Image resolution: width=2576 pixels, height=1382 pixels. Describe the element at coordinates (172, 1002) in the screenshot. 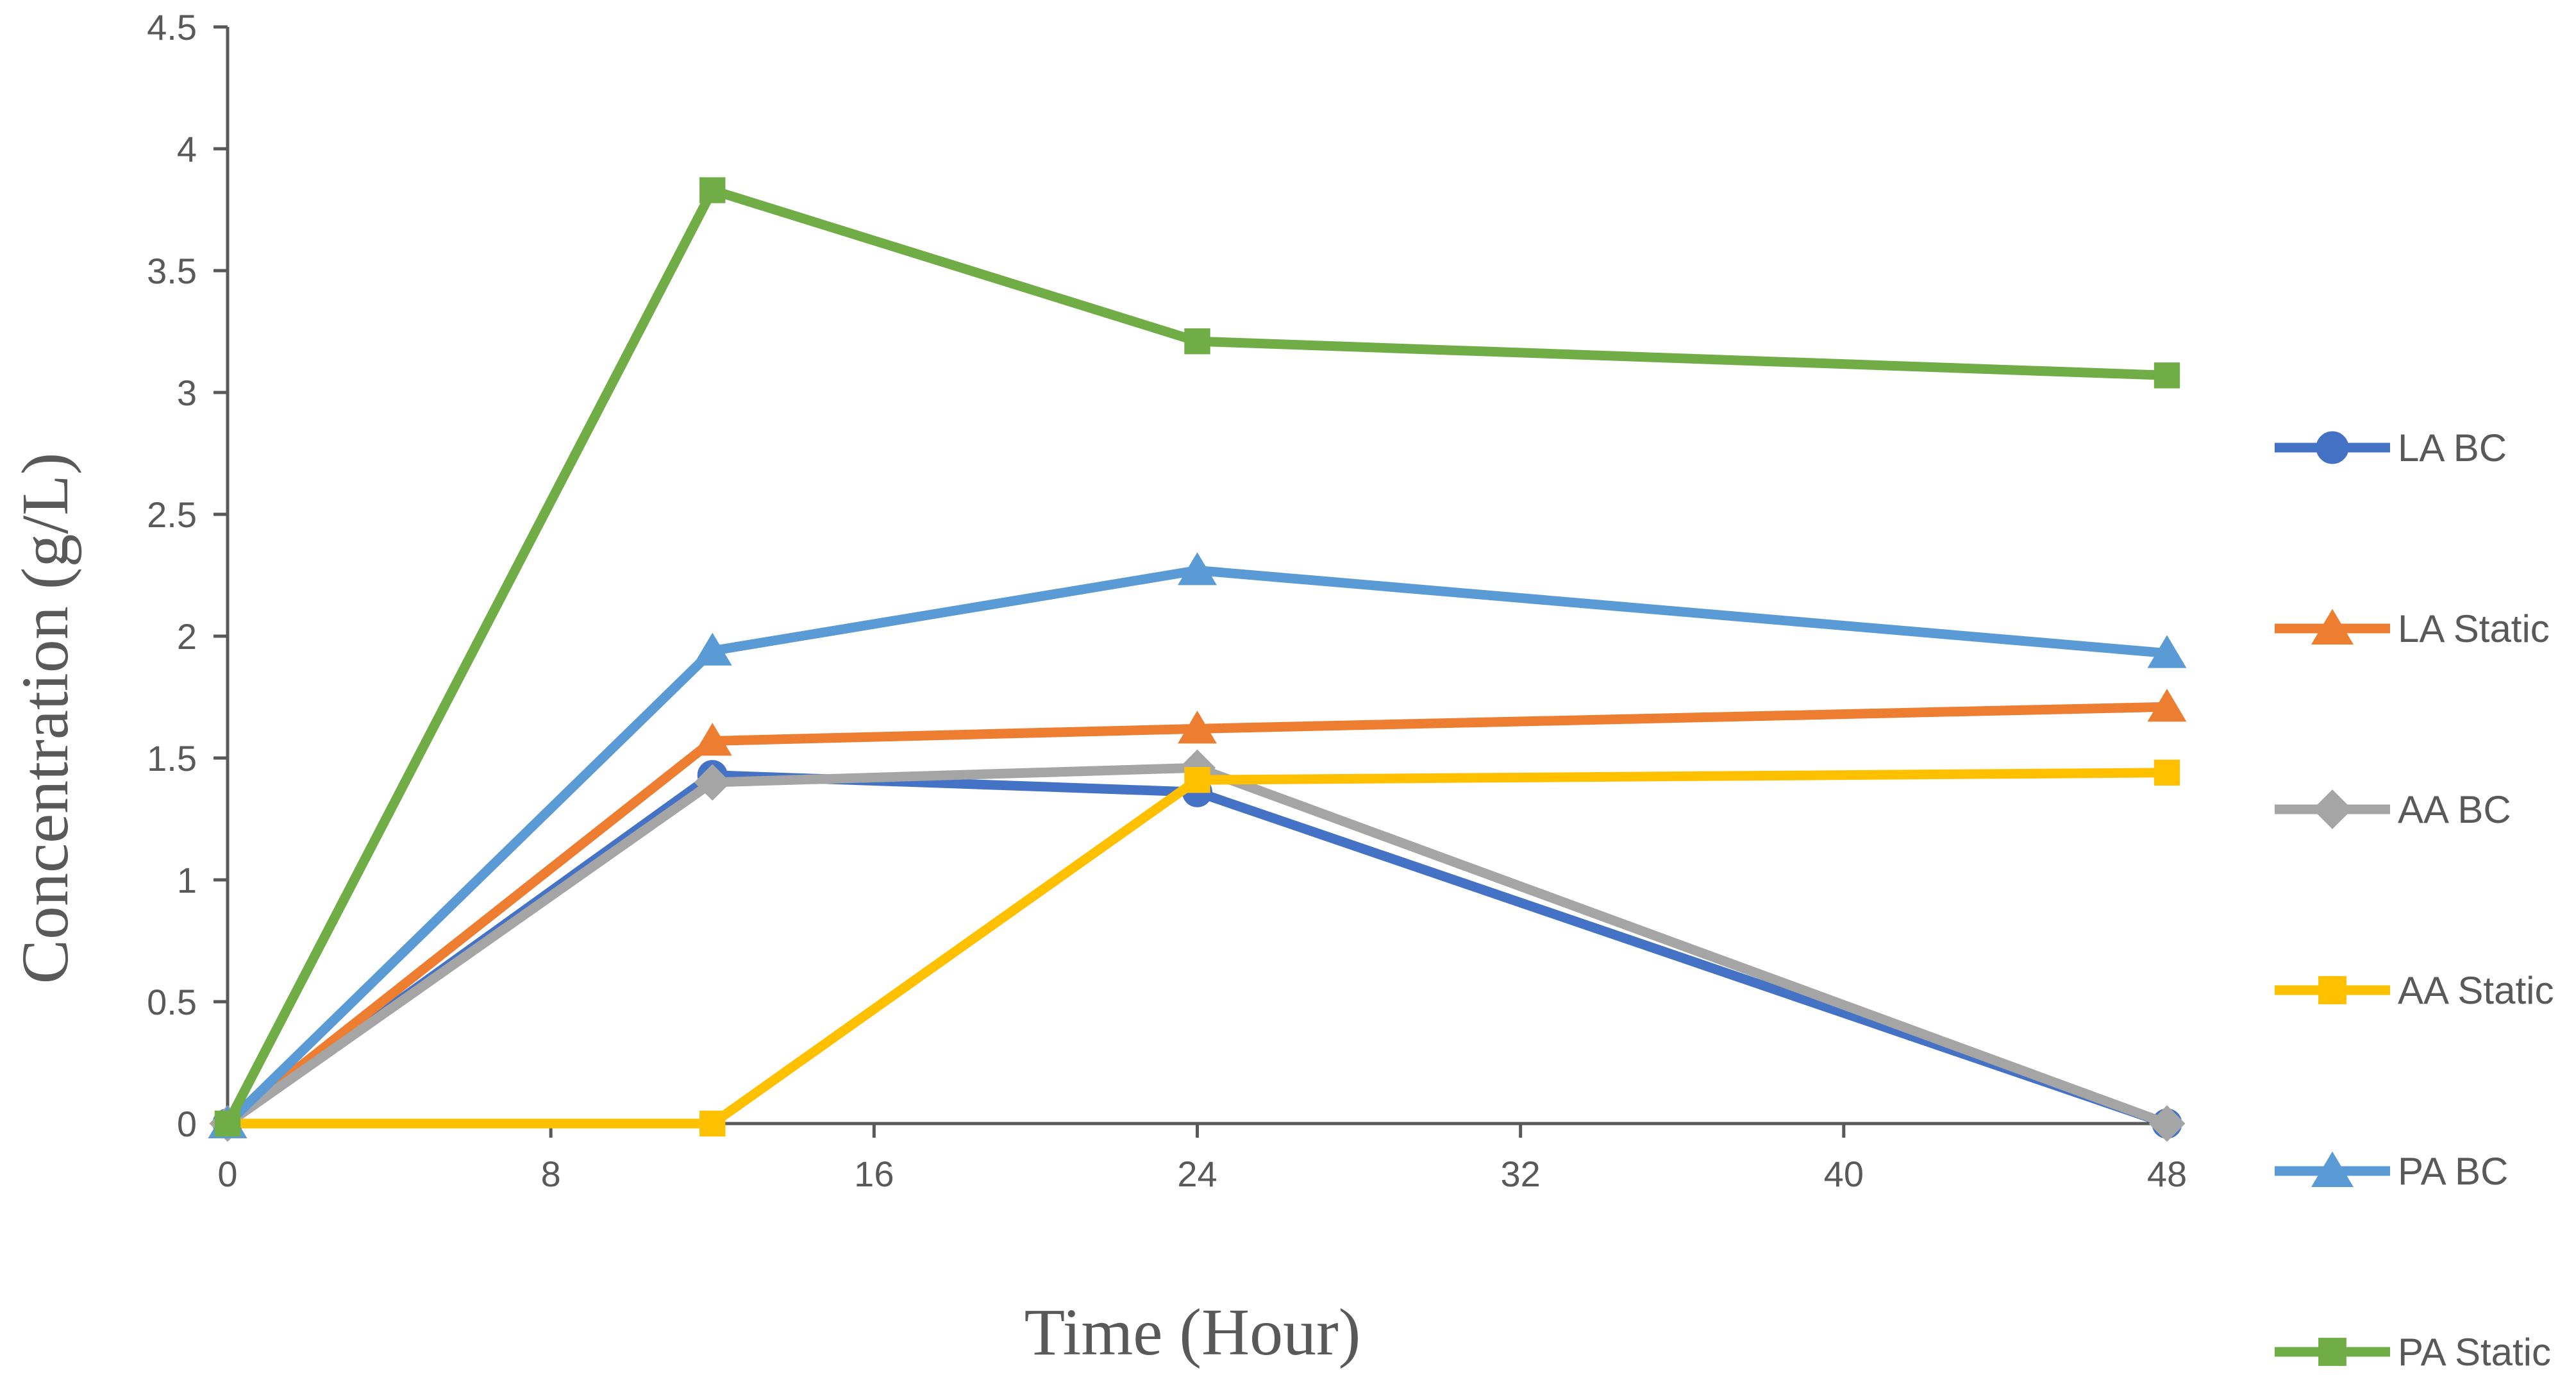

I see `y-tick-label: 0.5` at that location.